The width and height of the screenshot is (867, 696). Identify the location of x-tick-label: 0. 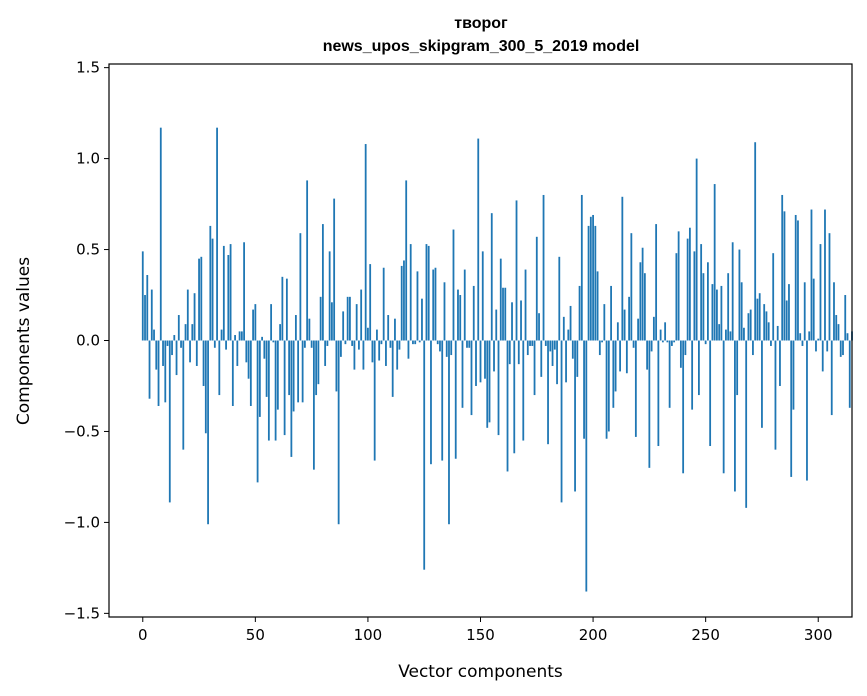
(143, 635).